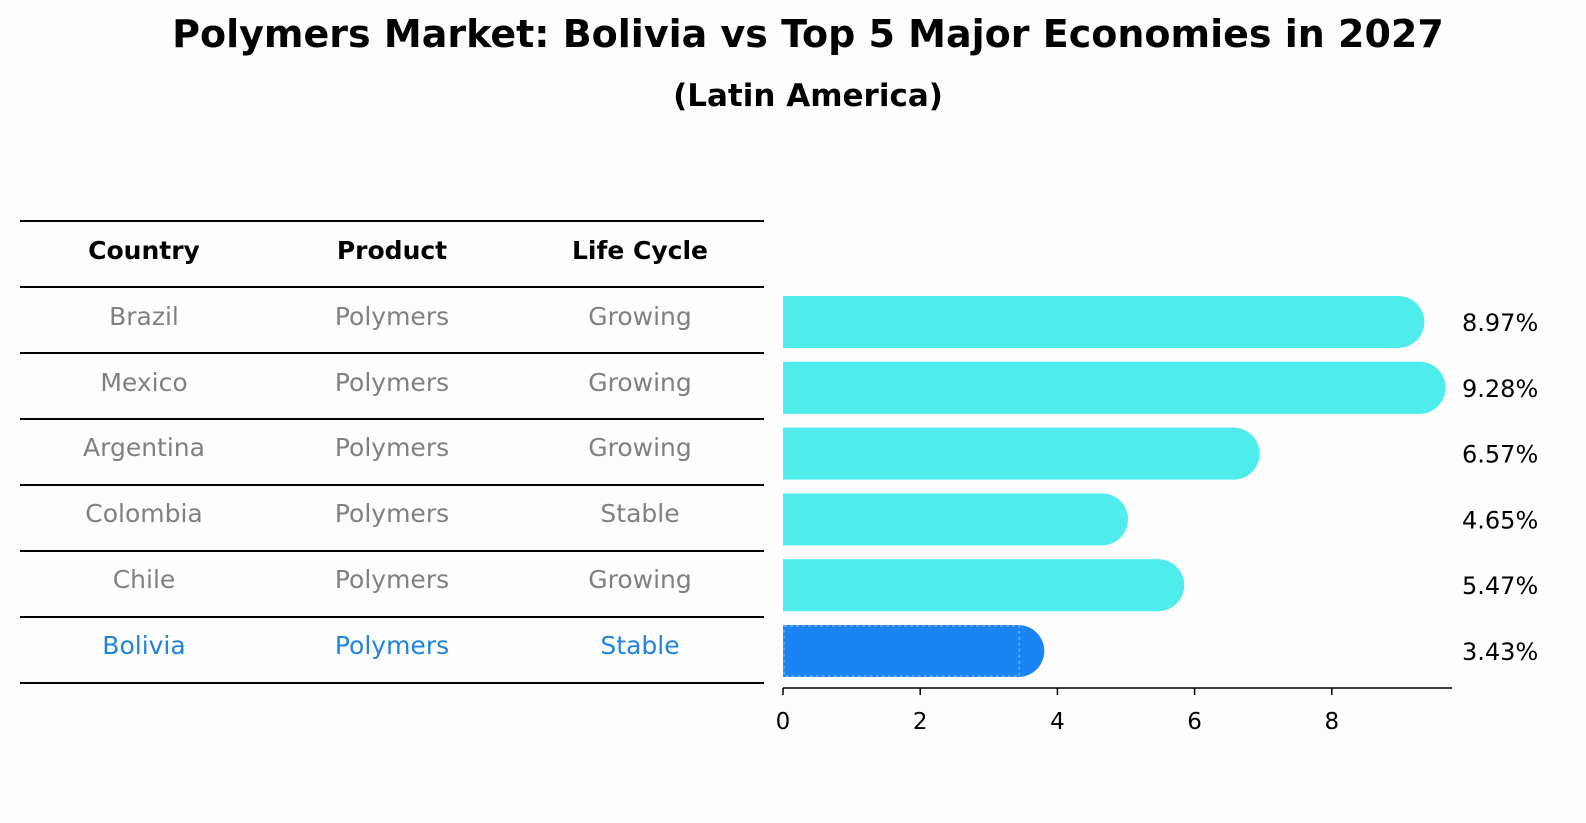 The width and height of the screenshot is (1586, 823). Describe the element at coordinates (1158, 585) in the screenshot. I see `bar-cap-chile` at that location.